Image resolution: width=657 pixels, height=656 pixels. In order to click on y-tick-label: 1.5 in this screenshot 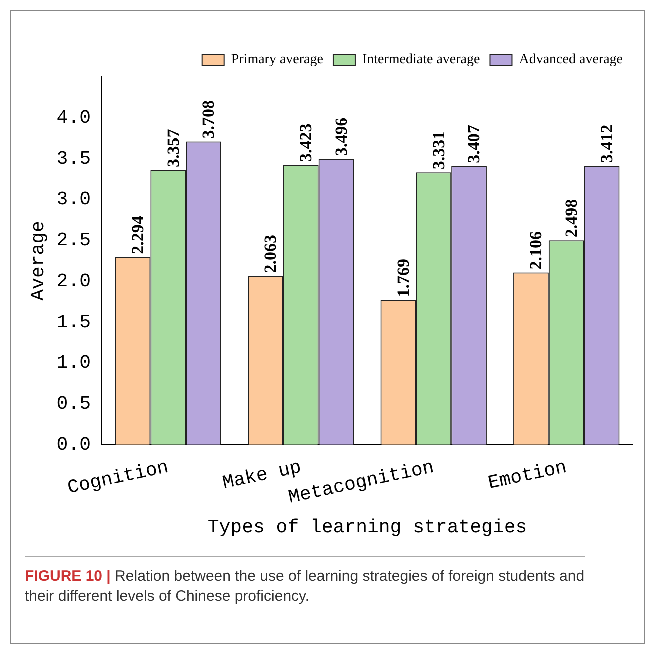, I will do `click(74, 322)`.